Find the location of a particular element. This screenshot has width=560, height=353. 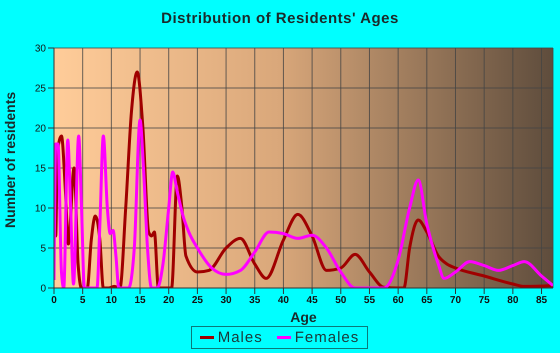

legend-label: Males is located at coordinates (239, 337).